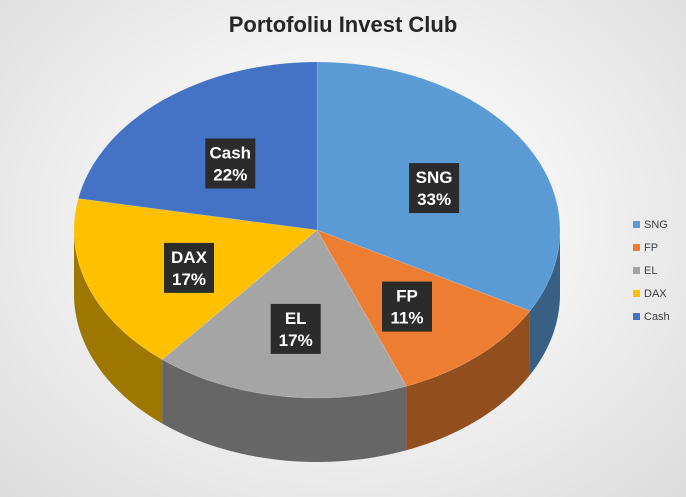 The height and width of the screenshot is (497, 686). I want to click on legend-item-fp: FP, so click(651, 247).